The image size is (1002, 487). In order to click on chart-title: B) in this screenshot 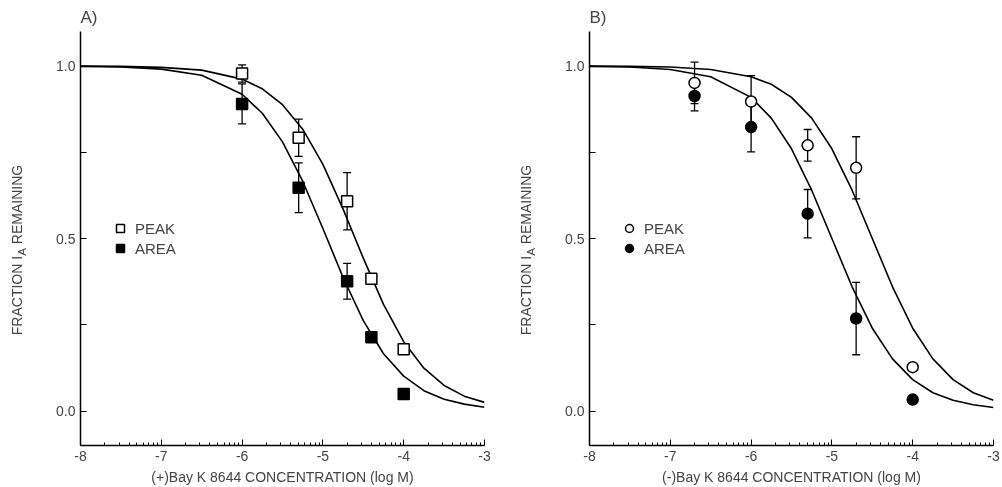, I will do `click(598, 17)`.